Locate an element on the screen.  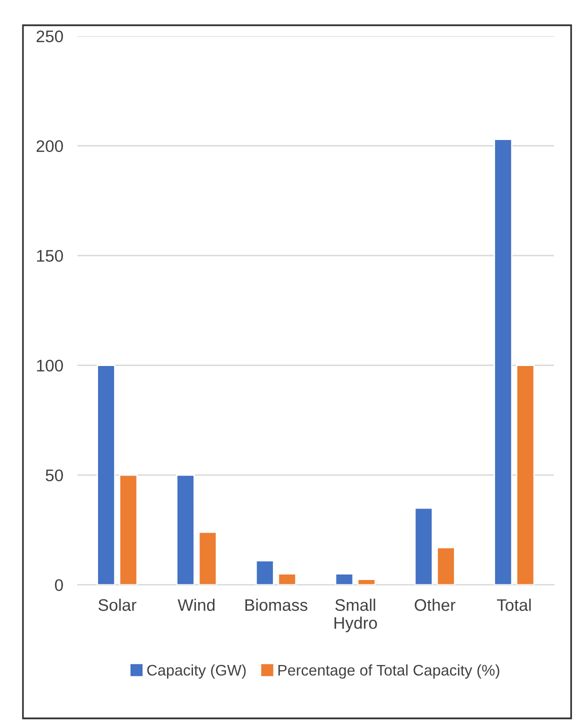
x-tick-label: Wind is located at coordinates (196, 604).